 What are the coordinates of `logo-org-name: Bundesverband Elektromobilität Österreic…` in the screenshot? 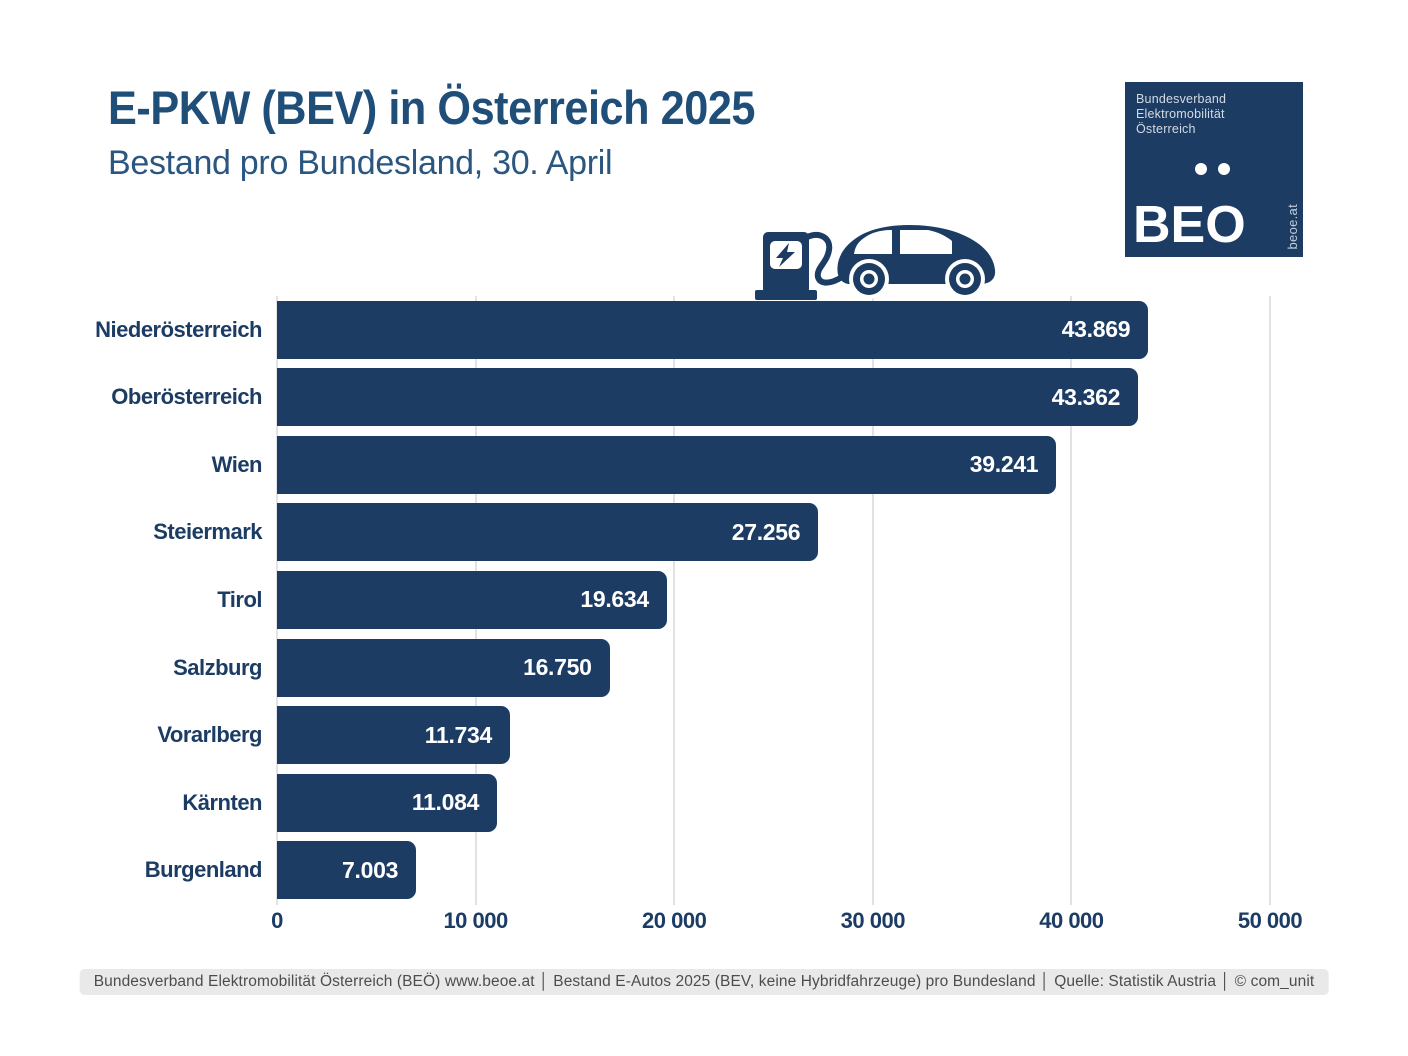 It's located at (1181, 114).